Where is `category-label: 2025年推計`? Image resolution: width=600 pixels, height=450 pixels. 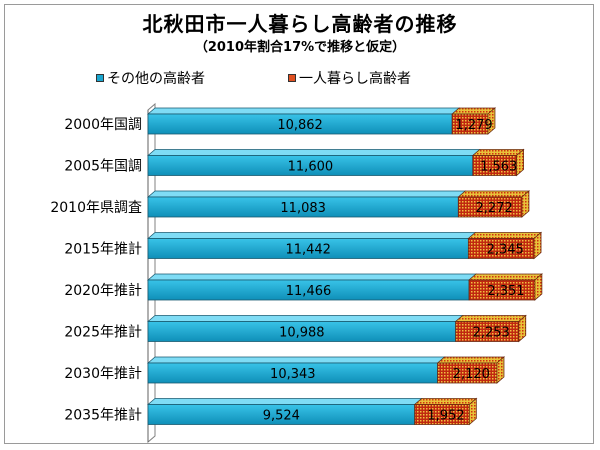 category-label: 2025年推計 is located at coordinates (103, 333).